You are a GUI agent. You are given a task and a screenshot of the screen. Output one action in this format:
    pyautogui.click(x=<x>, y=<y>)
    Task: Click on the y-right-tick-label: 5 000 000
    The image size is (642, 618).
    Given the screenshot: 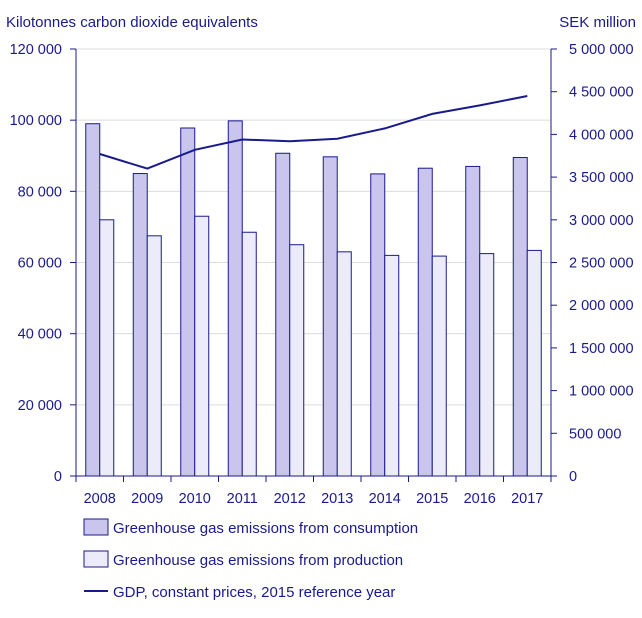 What is the action you would take?
    pyautogui.click(x=601, y=50)
    